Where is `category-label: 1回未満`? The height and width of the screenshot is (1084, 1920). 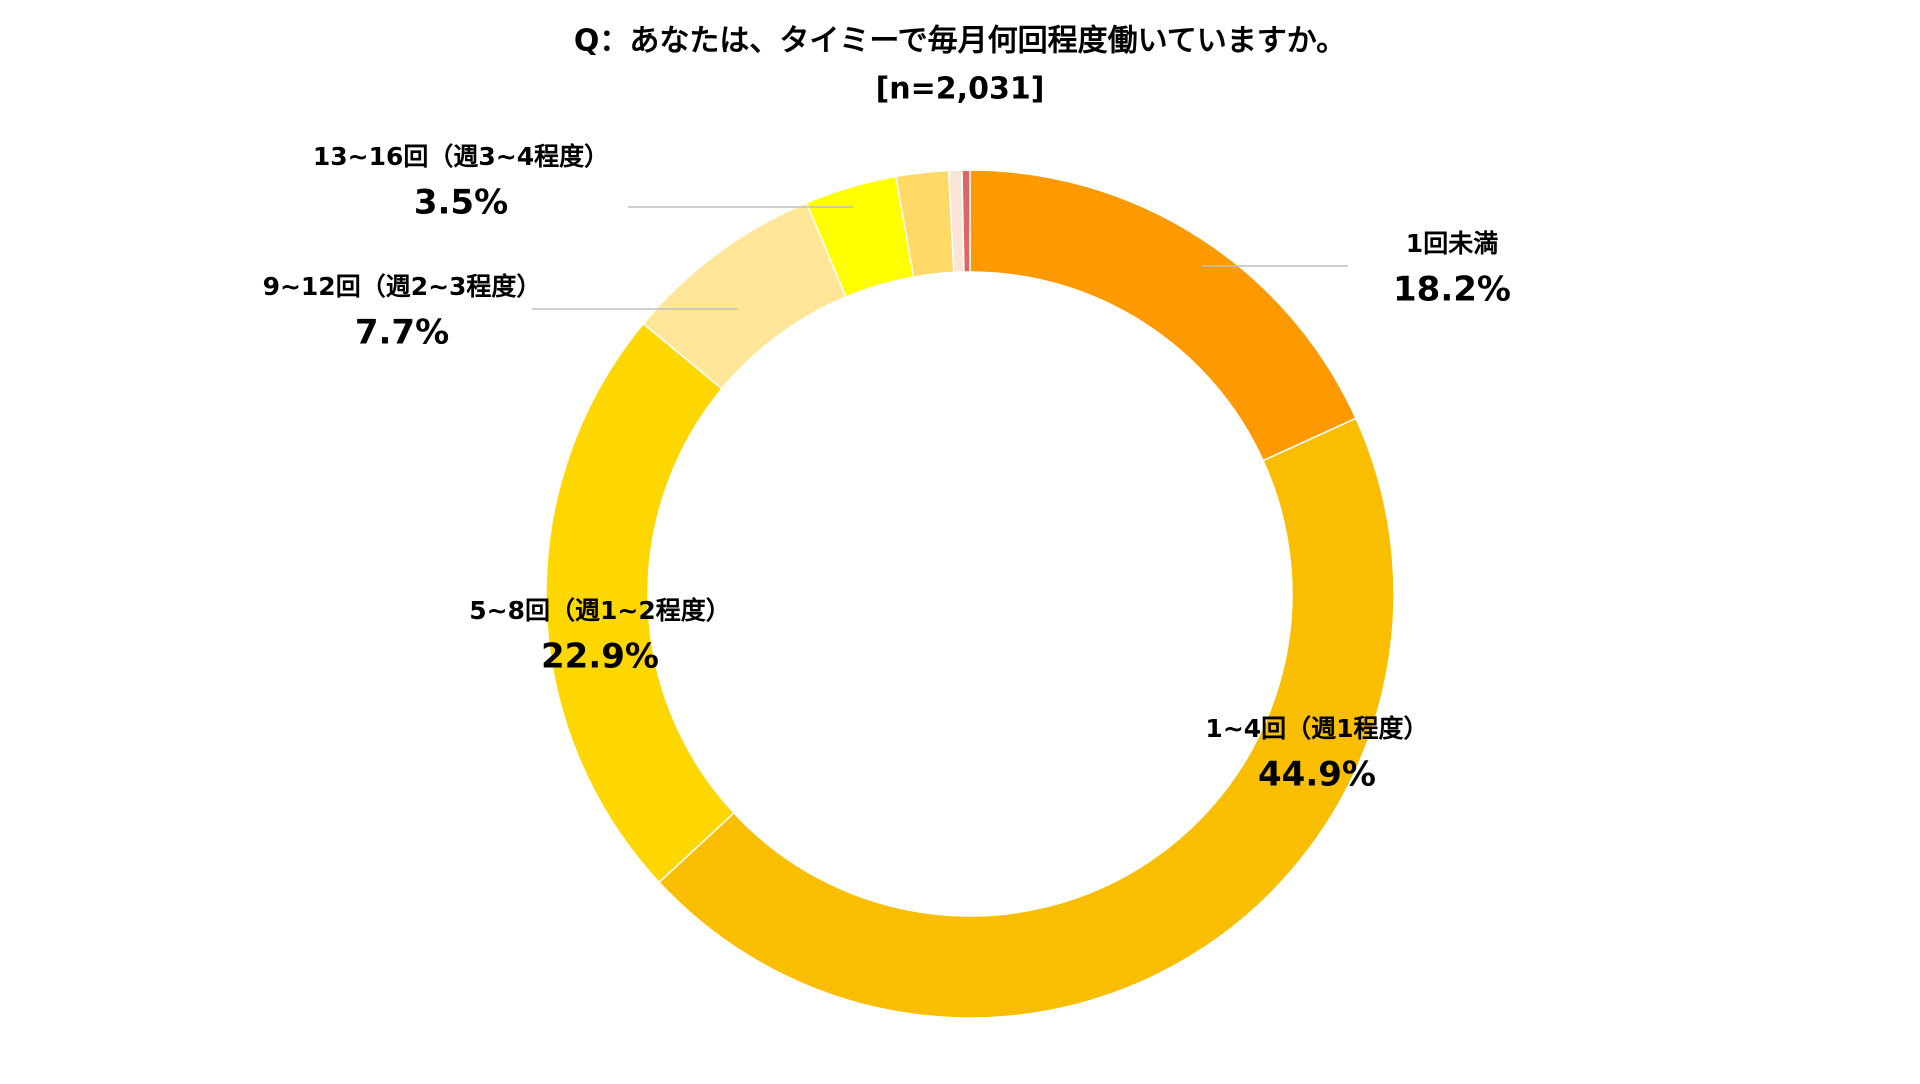
category-label: 1回未満 is located at coordinates (1452, 243).